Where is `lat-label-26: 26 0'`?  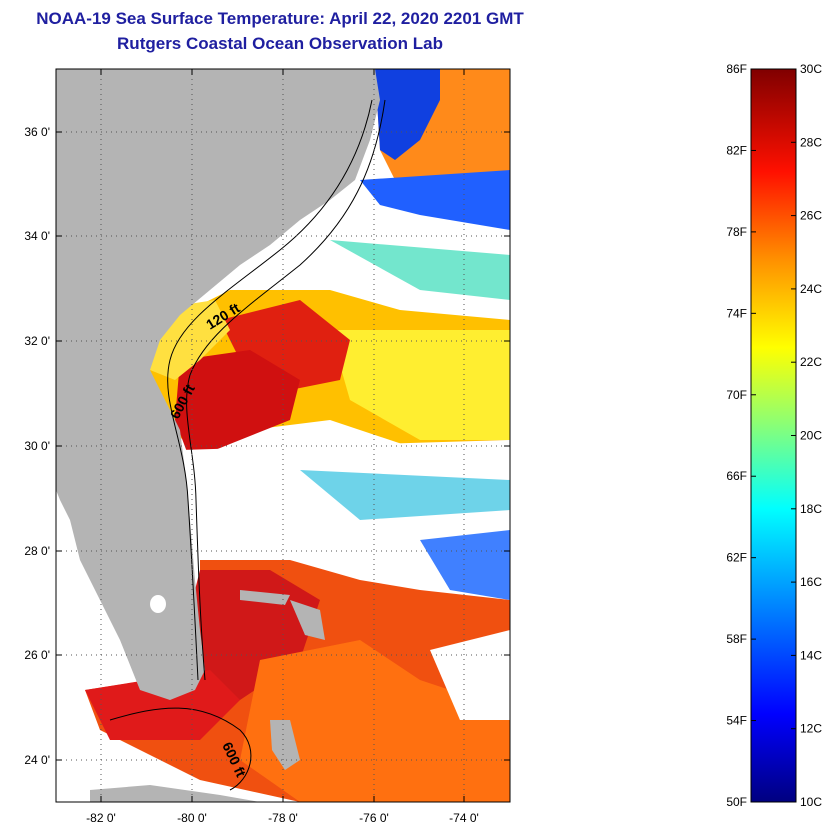 lat-label-26: 26 0' is located at coordinates (37, 655).